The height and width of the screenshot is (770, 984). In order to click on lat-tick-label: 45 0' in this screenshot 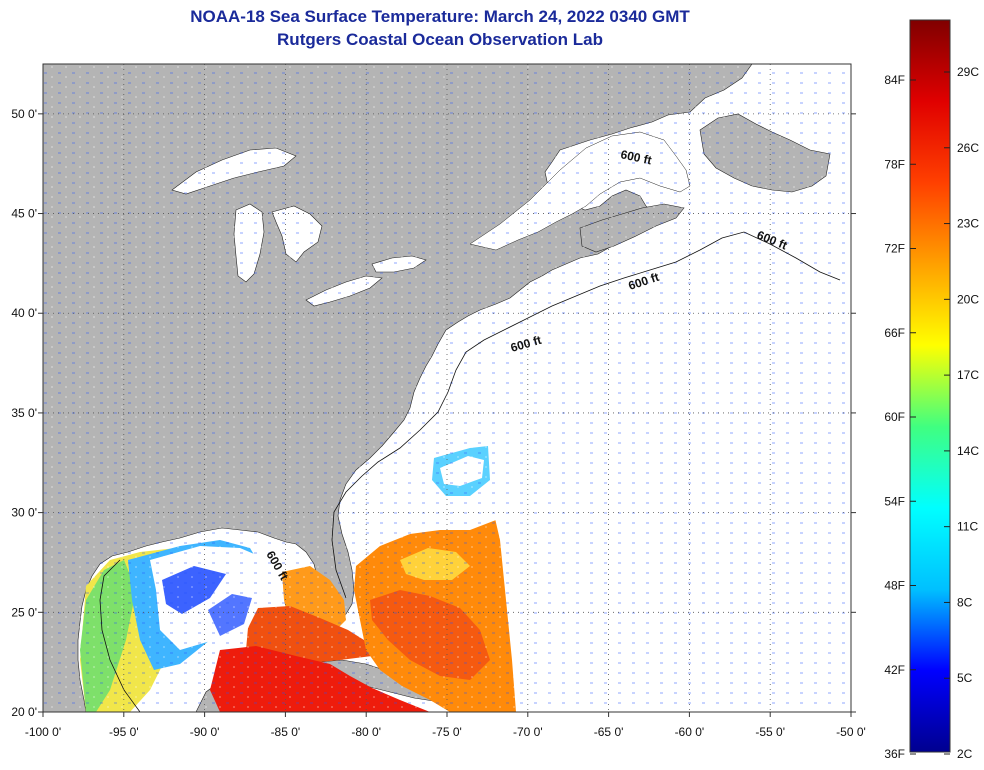, I will do `click(24, 214)`.